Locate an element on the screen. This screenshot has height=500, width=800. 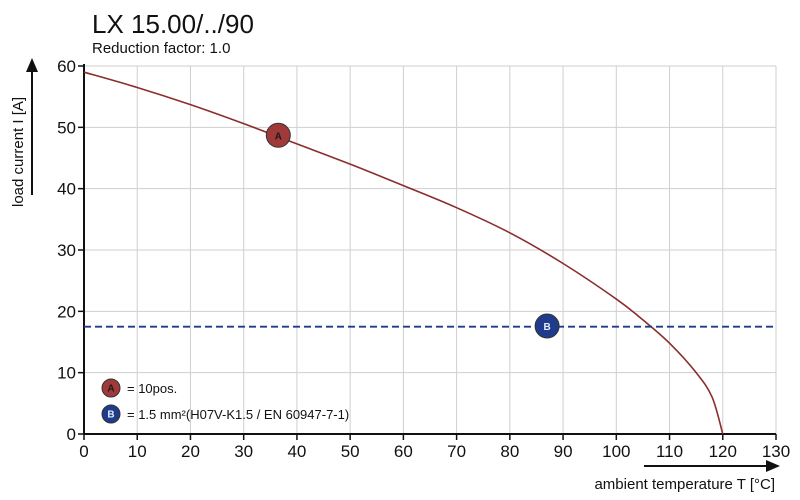
x-tick-label-80: 80 is located at coordinates (509, 451).